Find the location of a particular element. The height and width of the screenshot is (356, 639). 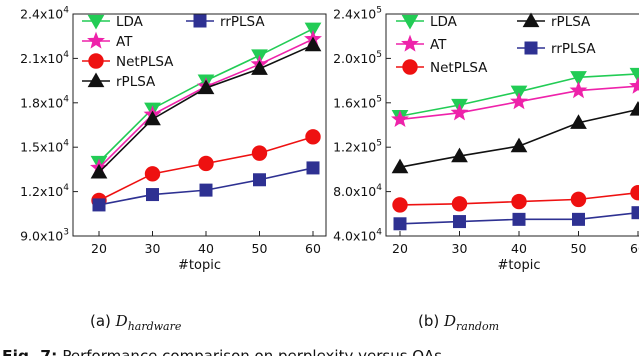

series-lda is located at coordinates (515, 96).